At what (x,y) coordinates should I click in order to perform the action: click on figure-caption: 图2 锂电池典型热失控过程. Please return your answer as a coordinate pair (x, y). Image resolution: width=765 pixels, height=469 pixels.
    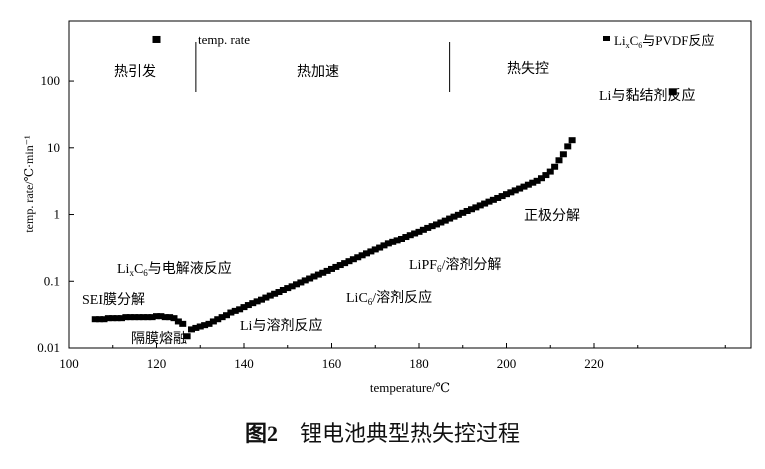
    Looking at the image, I should click on (382, 432).